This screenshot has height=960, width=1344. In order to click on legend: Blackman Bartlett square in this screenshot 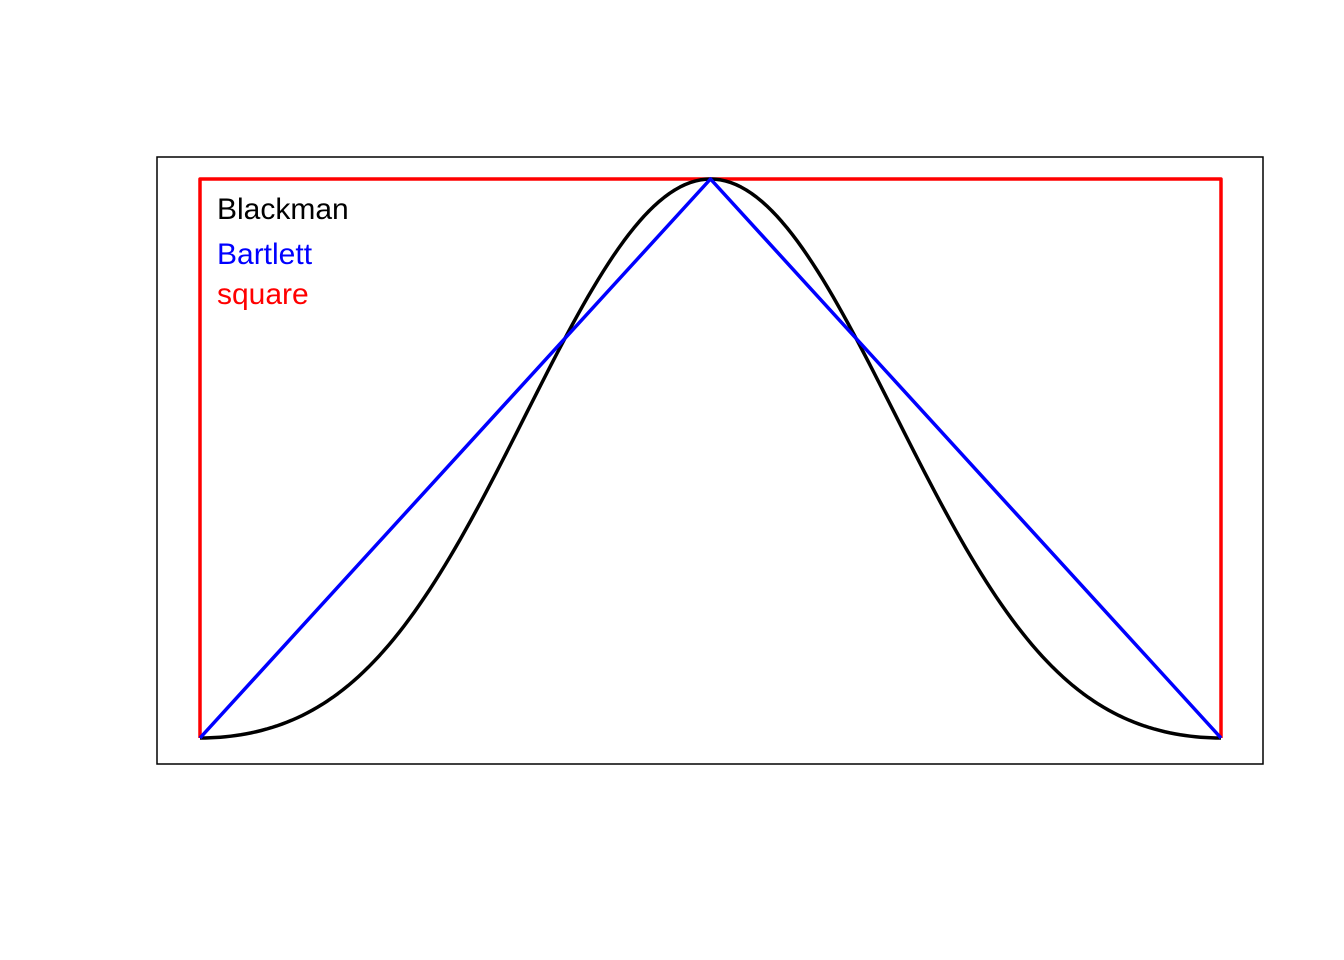, I will do `click(283, 252)`.